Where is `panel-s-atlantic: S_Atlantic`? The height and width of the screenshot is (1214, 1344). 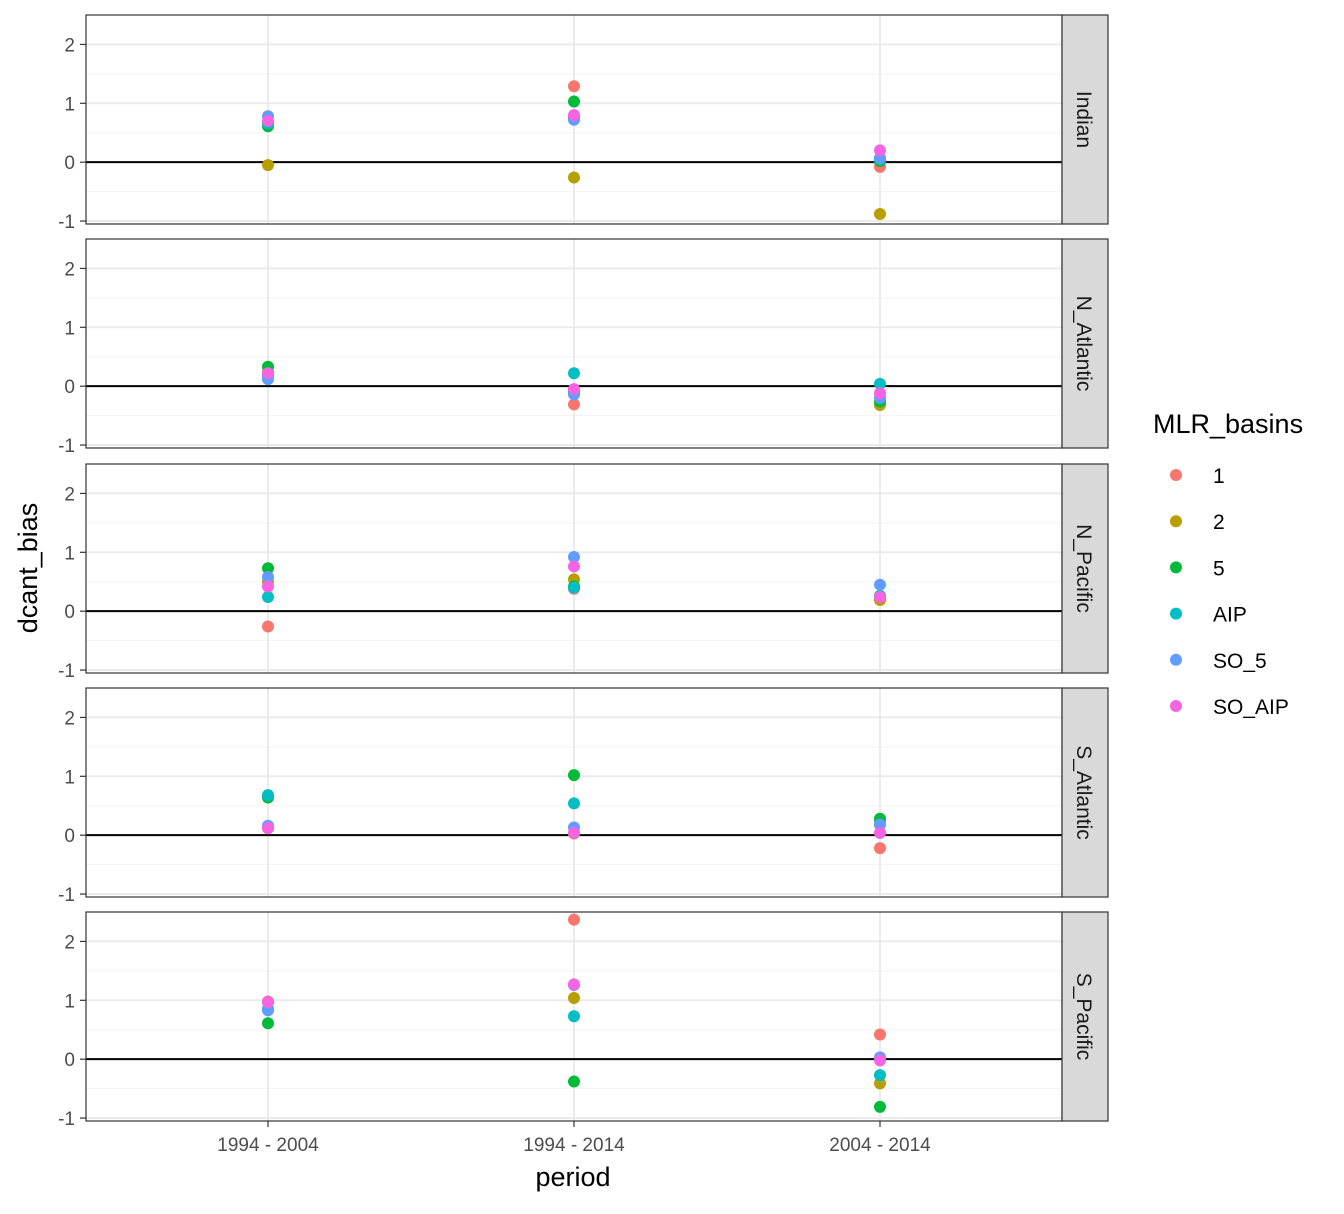 panel-s-atlantic: S_Atlantic is located at coordinates (597, 792).